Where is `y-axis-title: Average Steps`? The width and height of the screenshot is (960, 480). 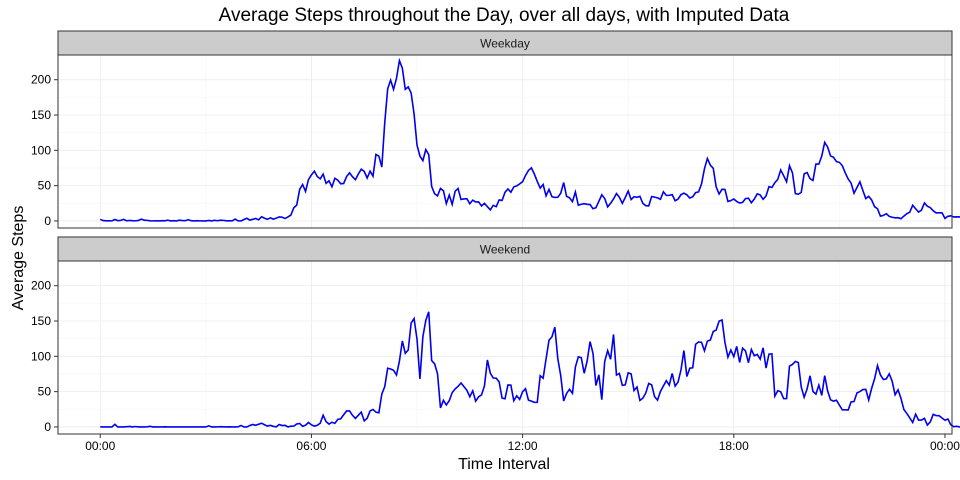
y-axis-title: Average Steps is located at coordinates (18, 258).